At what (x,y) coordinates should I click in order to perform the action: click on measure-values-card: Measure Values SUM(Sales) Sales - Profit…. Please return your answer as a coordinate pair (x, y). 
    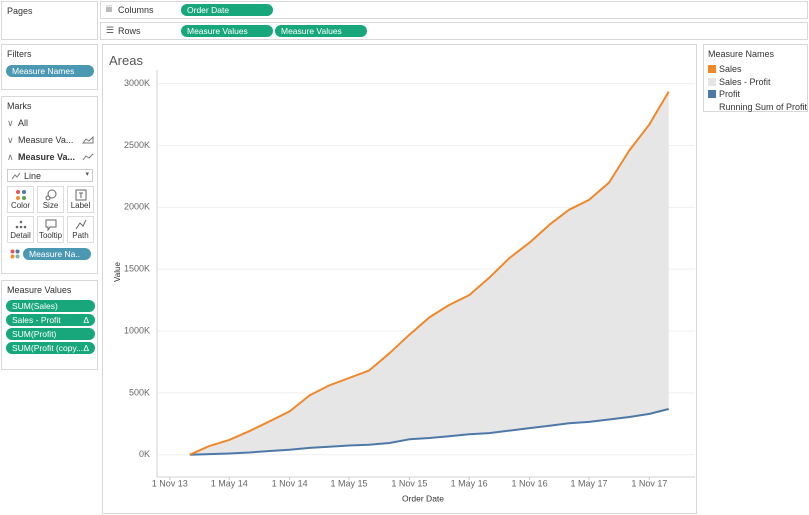
    Looking at the image, I should click on (49, 325).